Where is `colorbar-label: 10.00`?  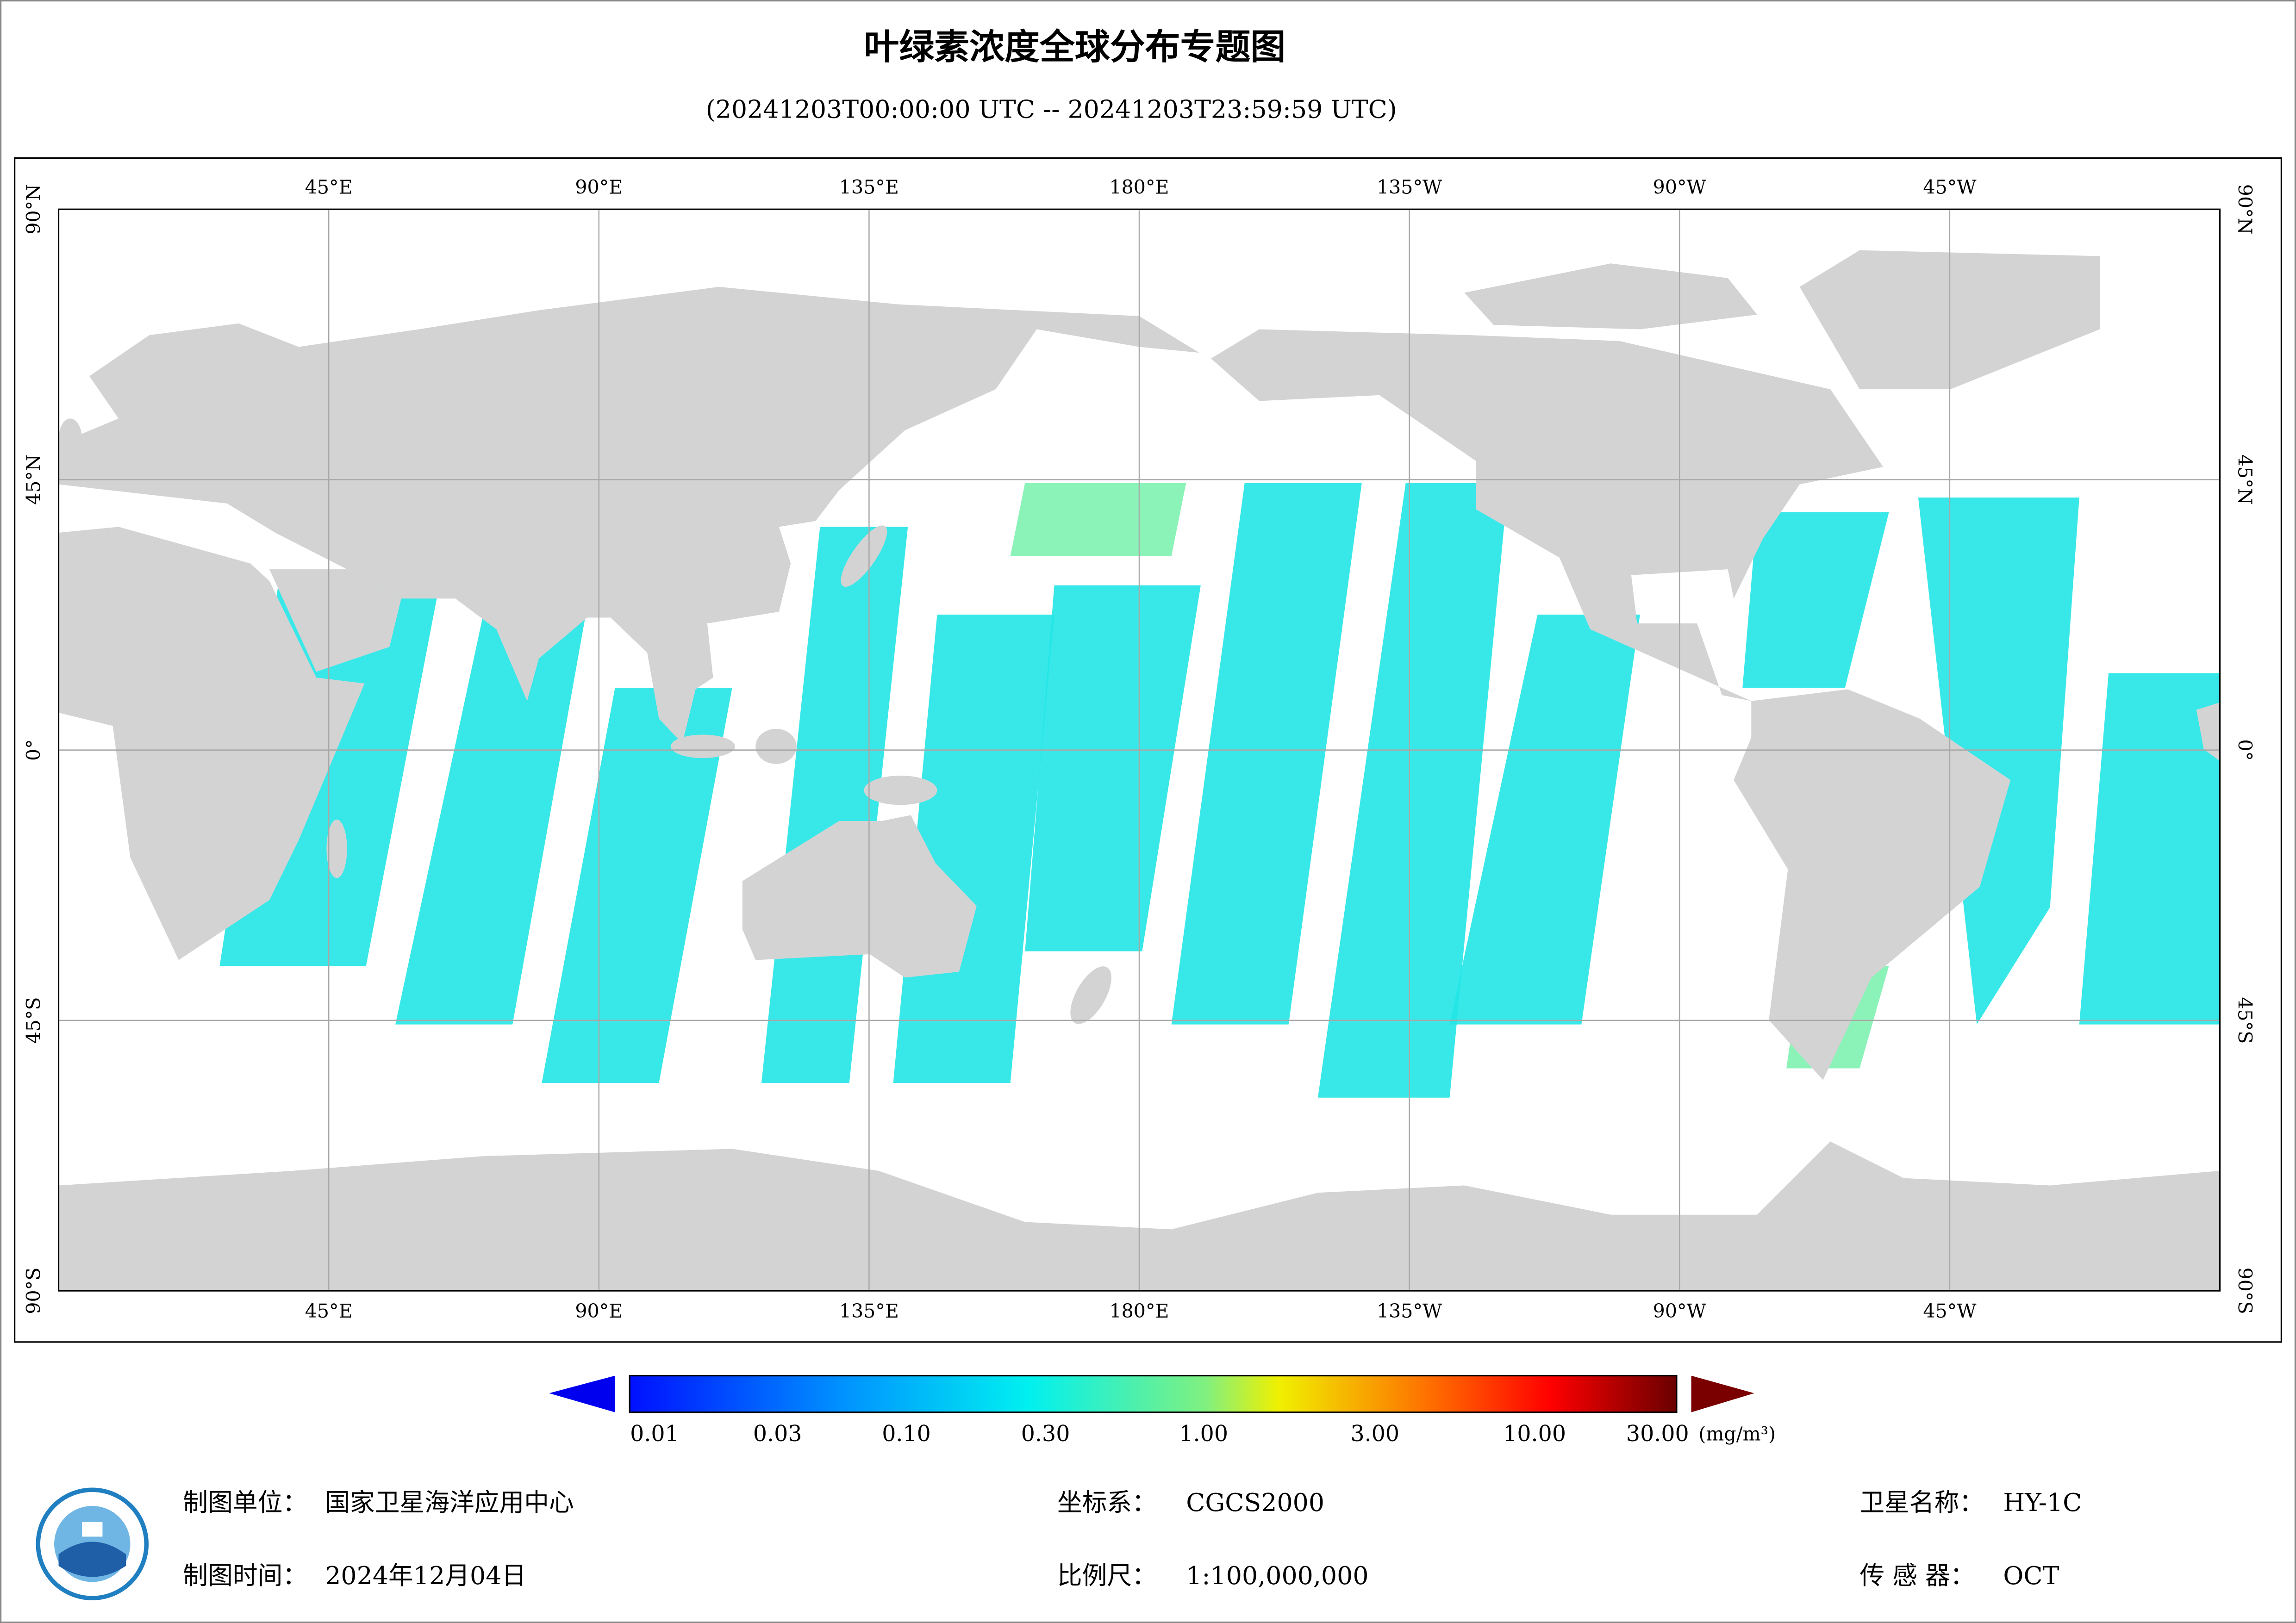 colorbar-label: 10.00 is located at coordinates (1534, 1434).